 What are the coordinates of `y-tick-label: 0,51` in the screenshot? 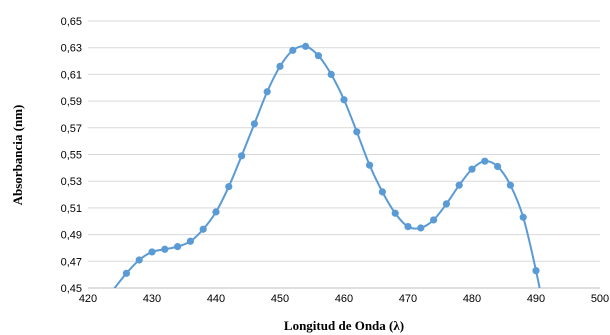 It's located at (71, 209).